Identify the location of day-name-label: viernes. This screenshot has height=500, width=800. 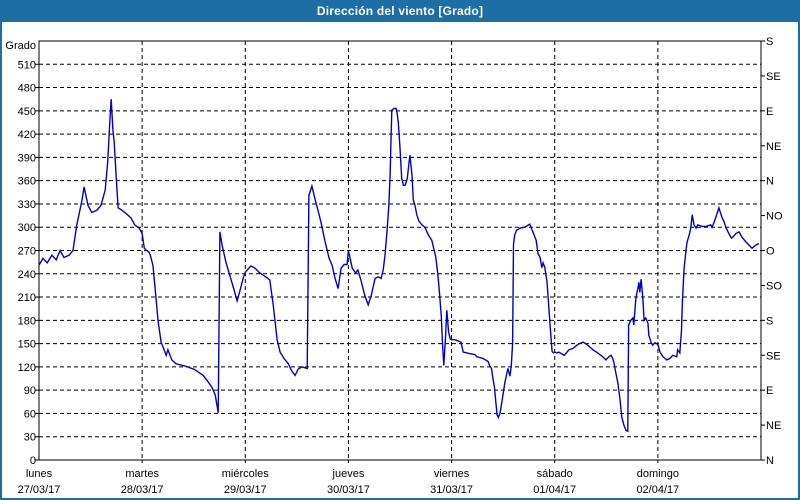
(452, 474).